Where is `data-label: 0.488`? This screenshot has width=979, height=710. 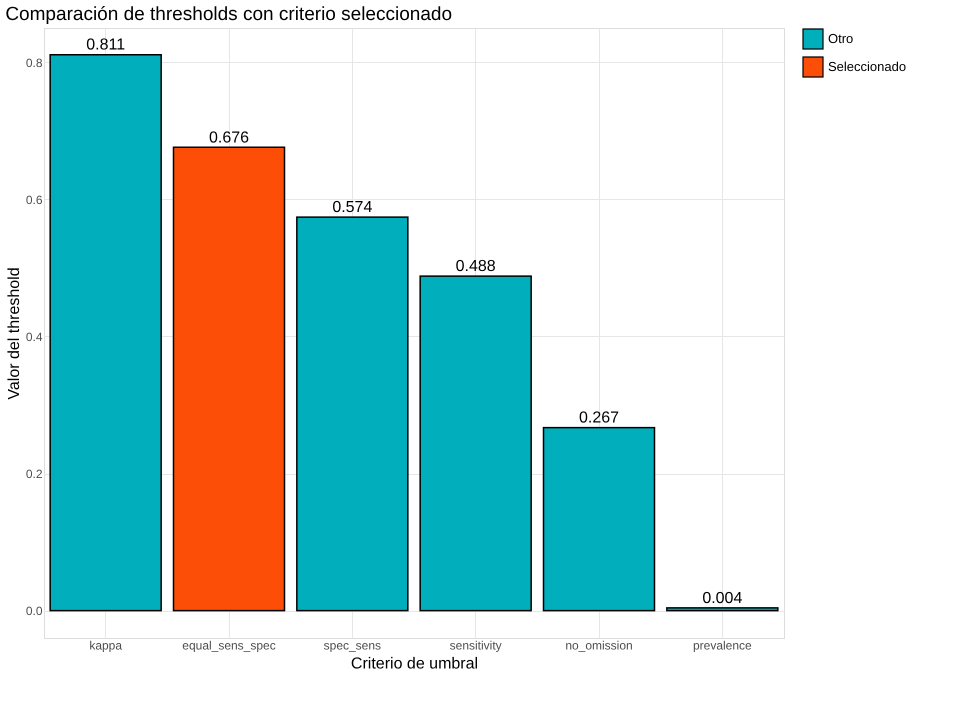 data-label: 0.488 is located at coordinates (476, 267).